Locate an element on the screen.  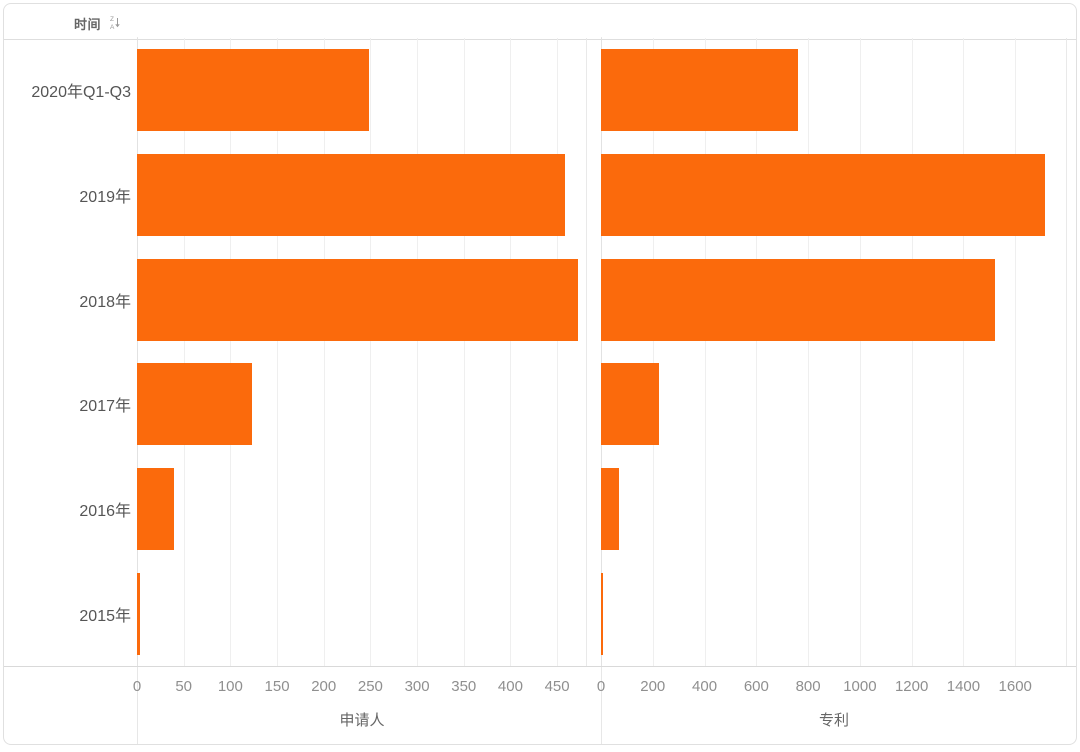
bar-专利-2020年Q1-Q3 is located at coordinates (699, 90).